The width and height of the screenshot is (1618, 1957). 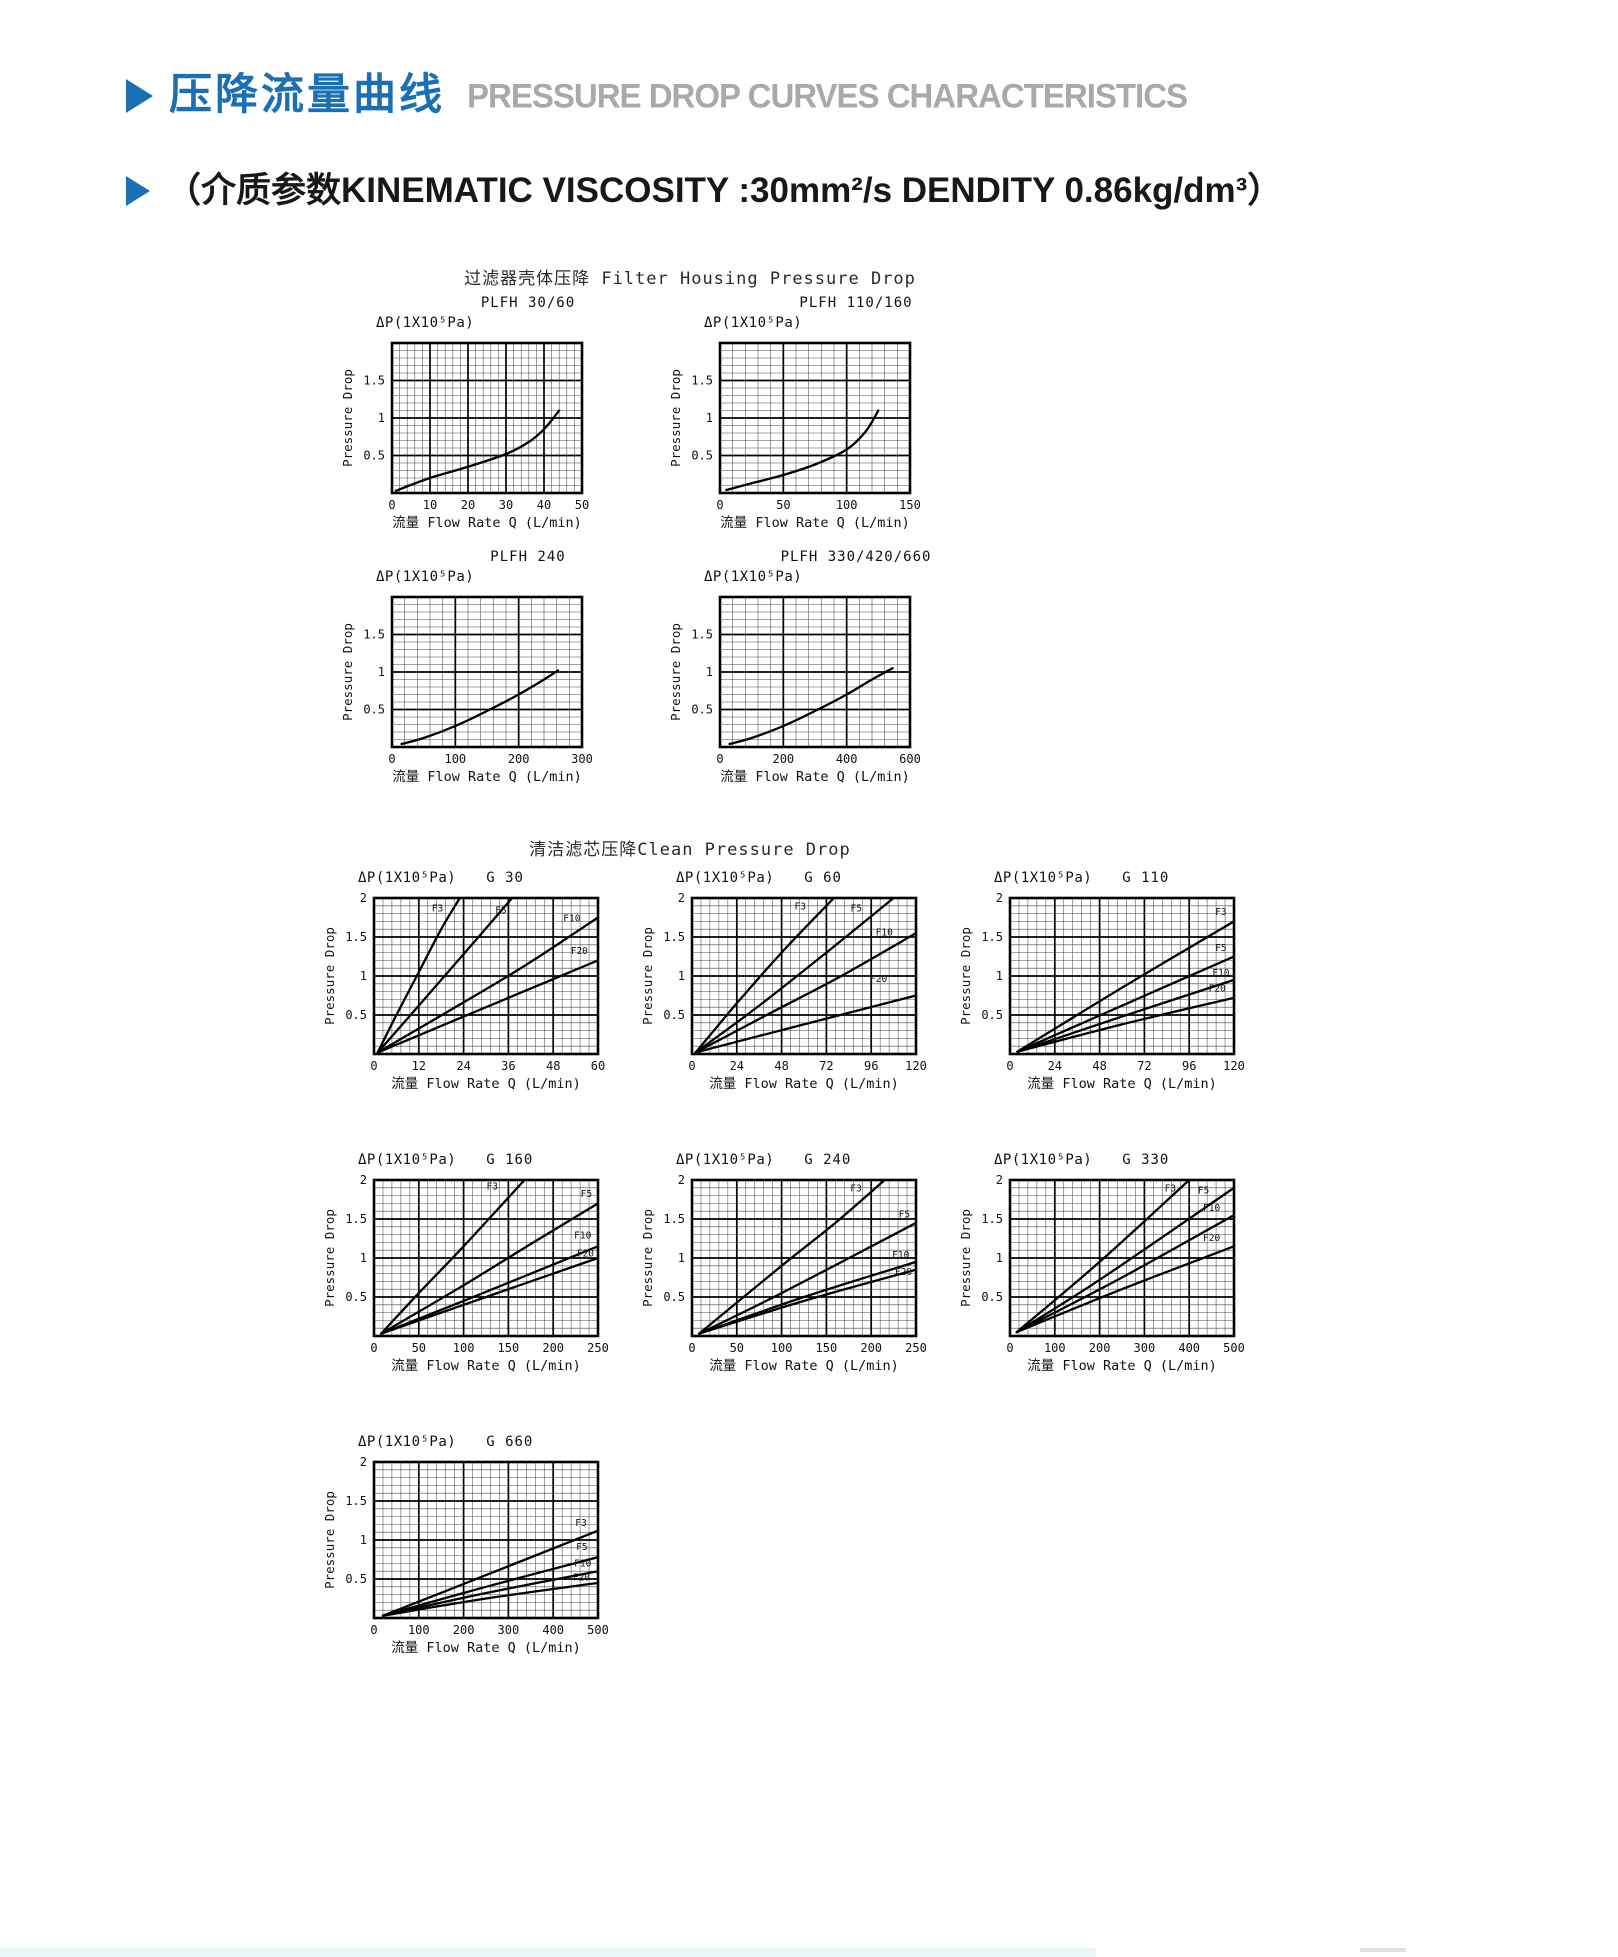 What do you see at coordinates (1117, 880) in the screenshot?
I see `chart-caption-line: ΔP(1X10⁵Pa) G 110` at bounding box center [1117, 880].